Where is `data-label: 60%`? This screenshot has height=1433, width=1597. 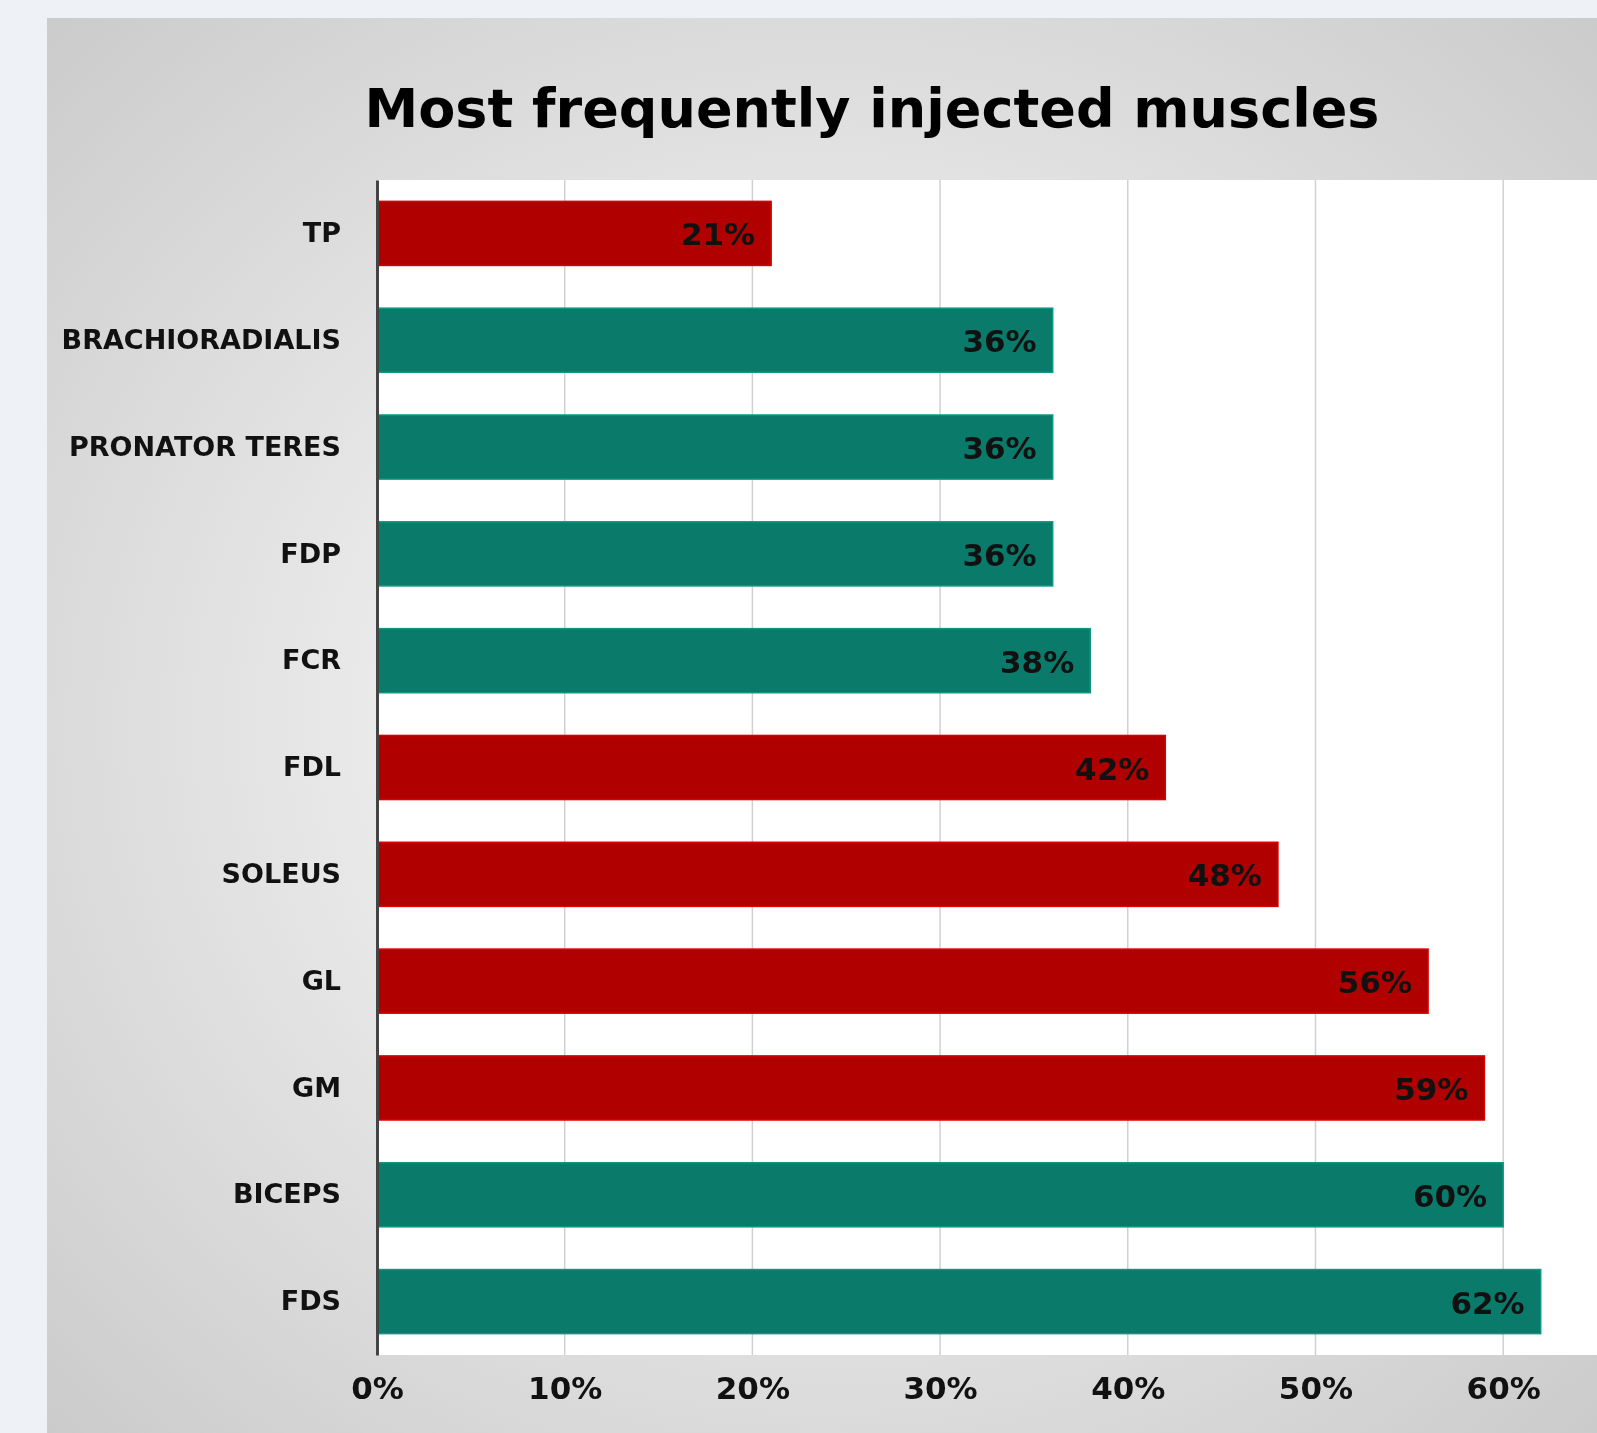
data-label: 60% is located at coordinates (1450, 1195).